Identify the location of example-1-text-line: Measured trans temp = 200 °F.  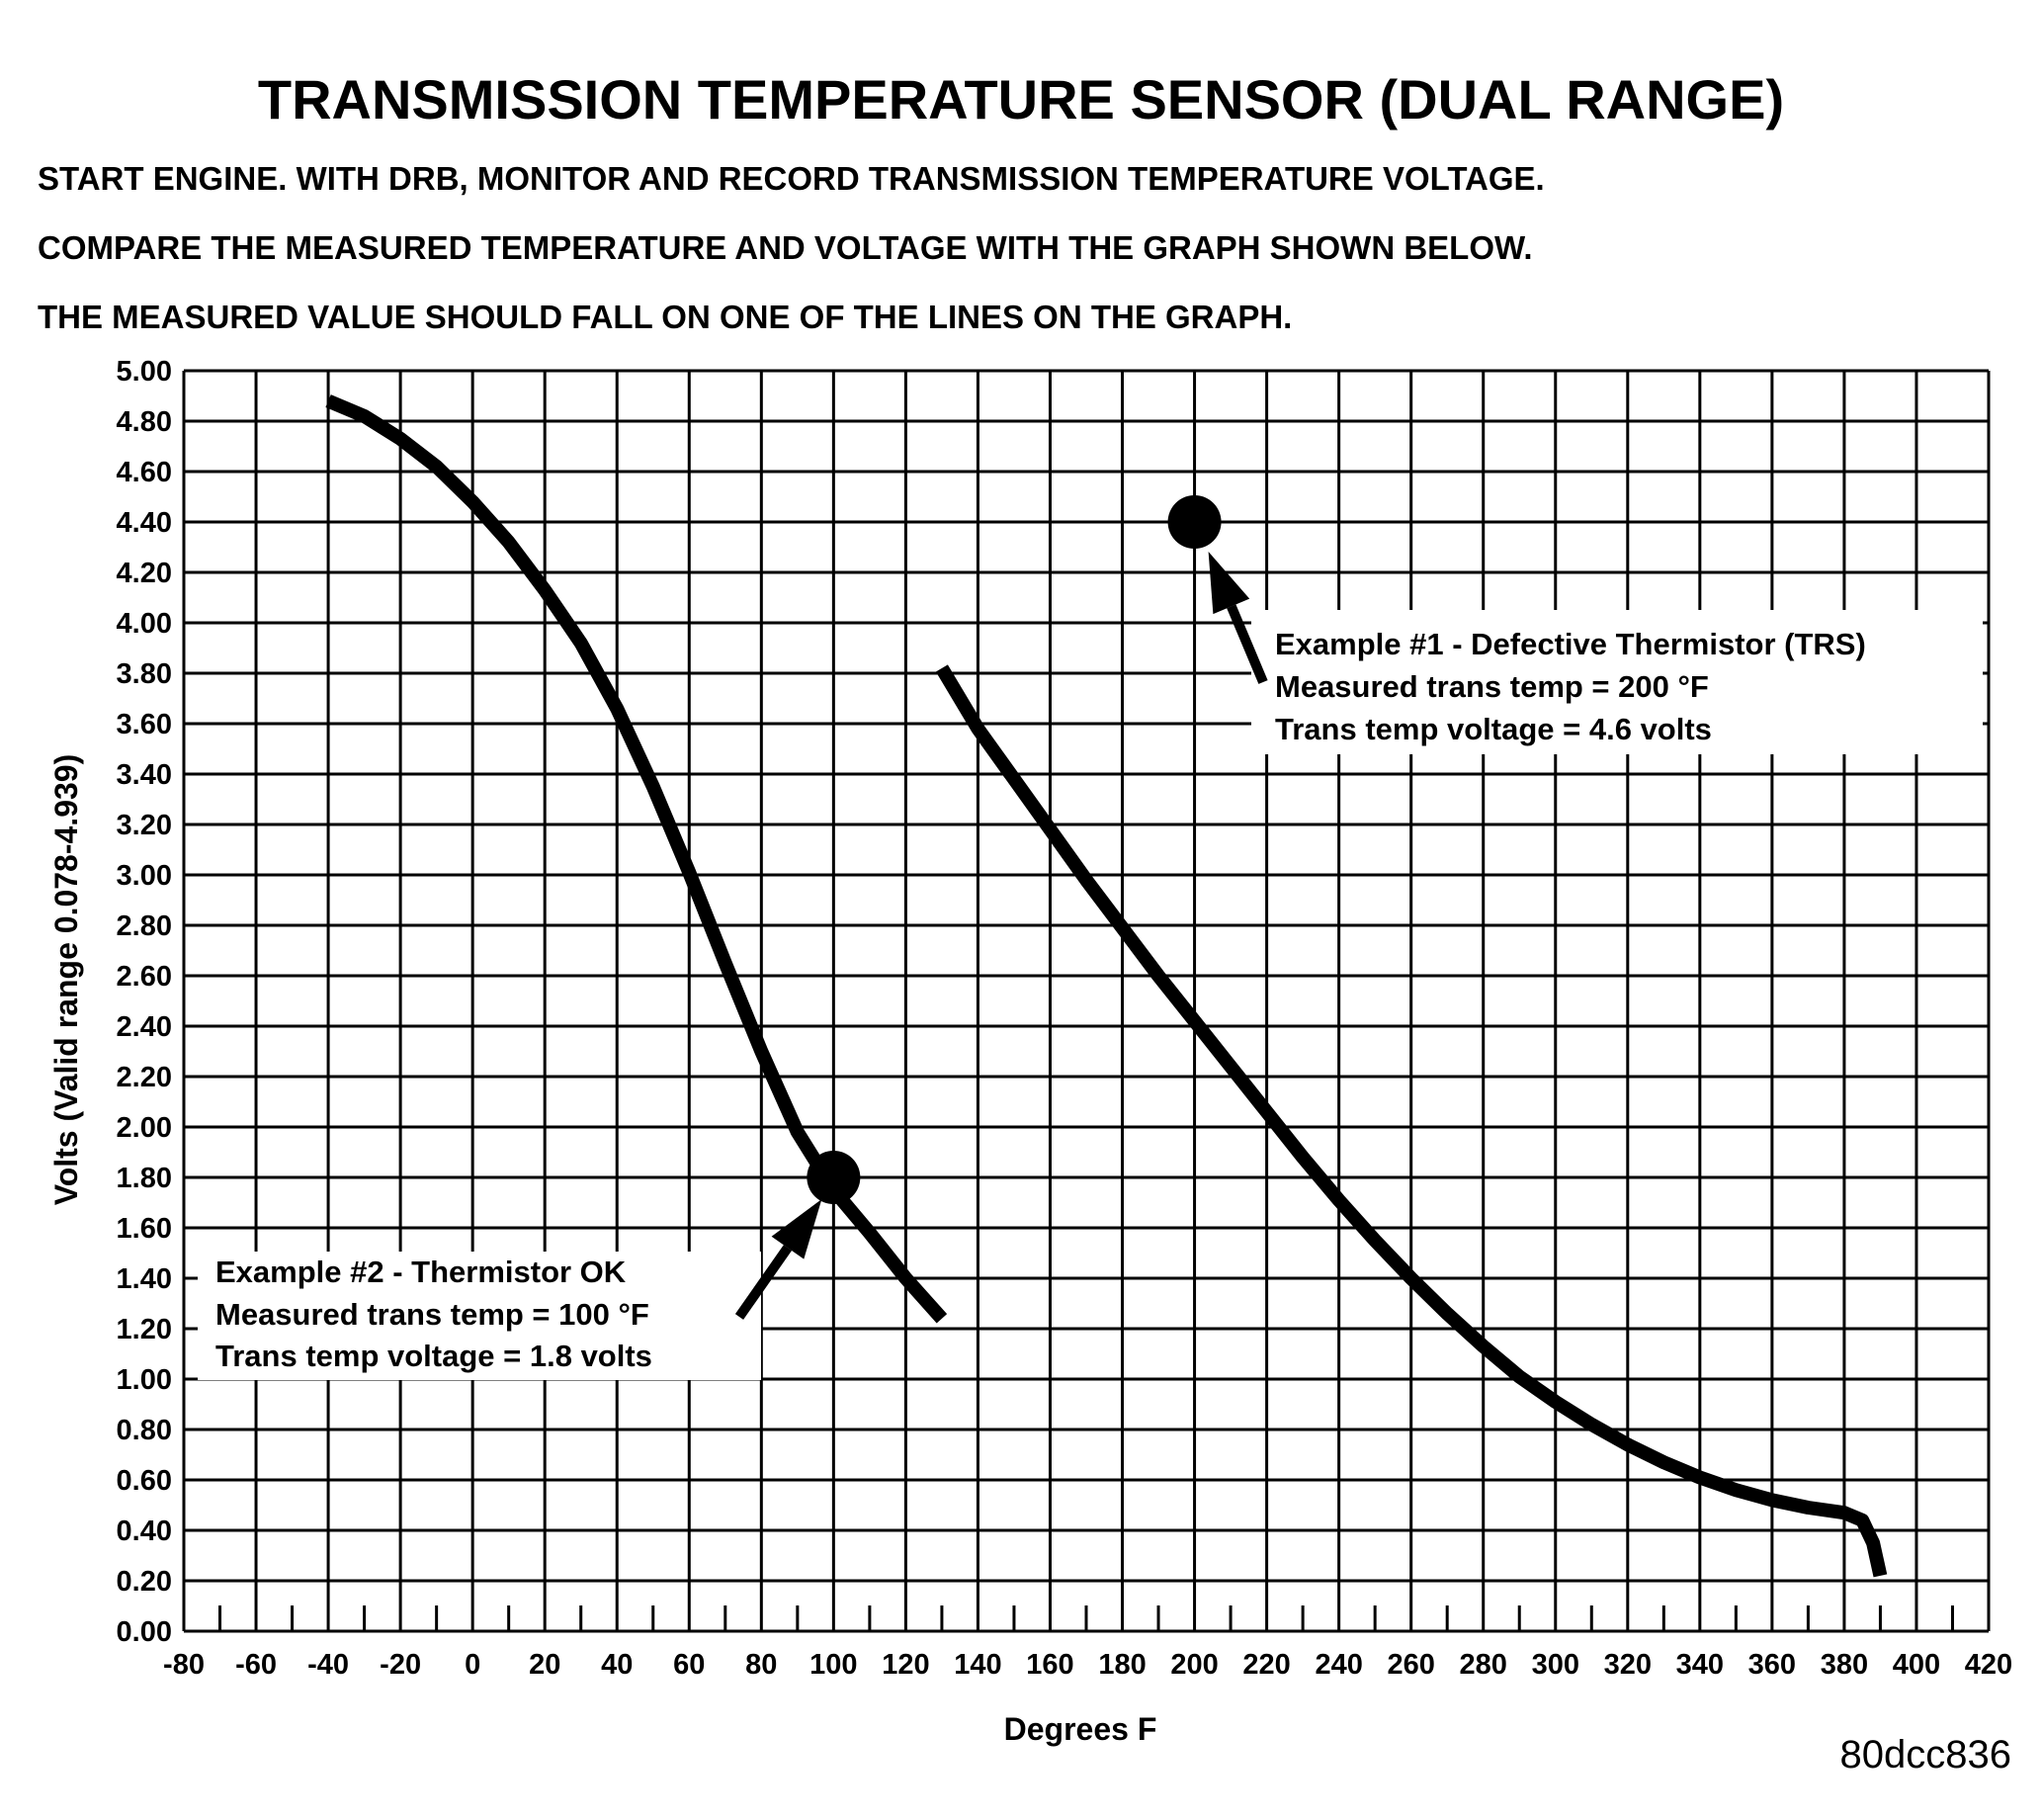
(1492, 686).